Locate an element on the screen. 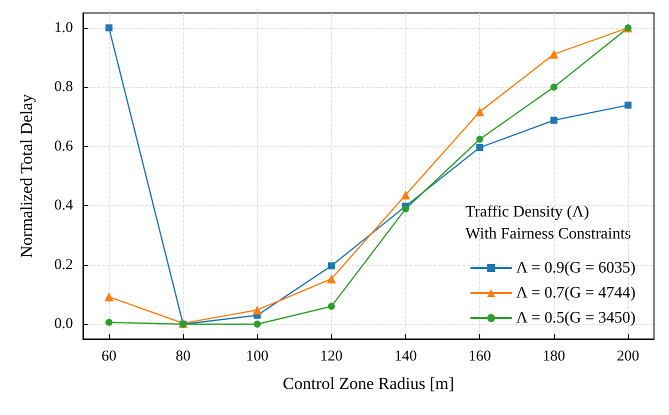 This screenshot has height=415, width=669. x-tick-label: 100 is located at coordinates (257, 356).